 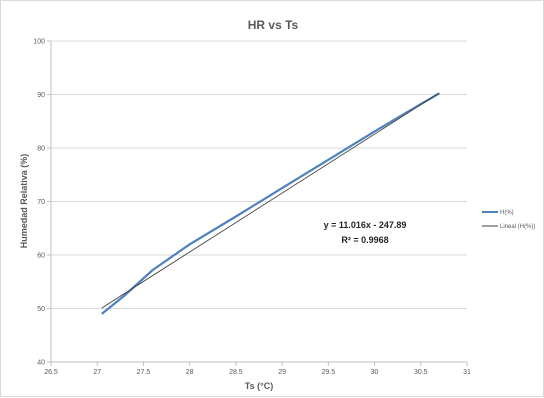 What do you see at coordinates (467, 372) in the screenshot?
I see `x-tick-label: 31` at bounding box center [467, 372].